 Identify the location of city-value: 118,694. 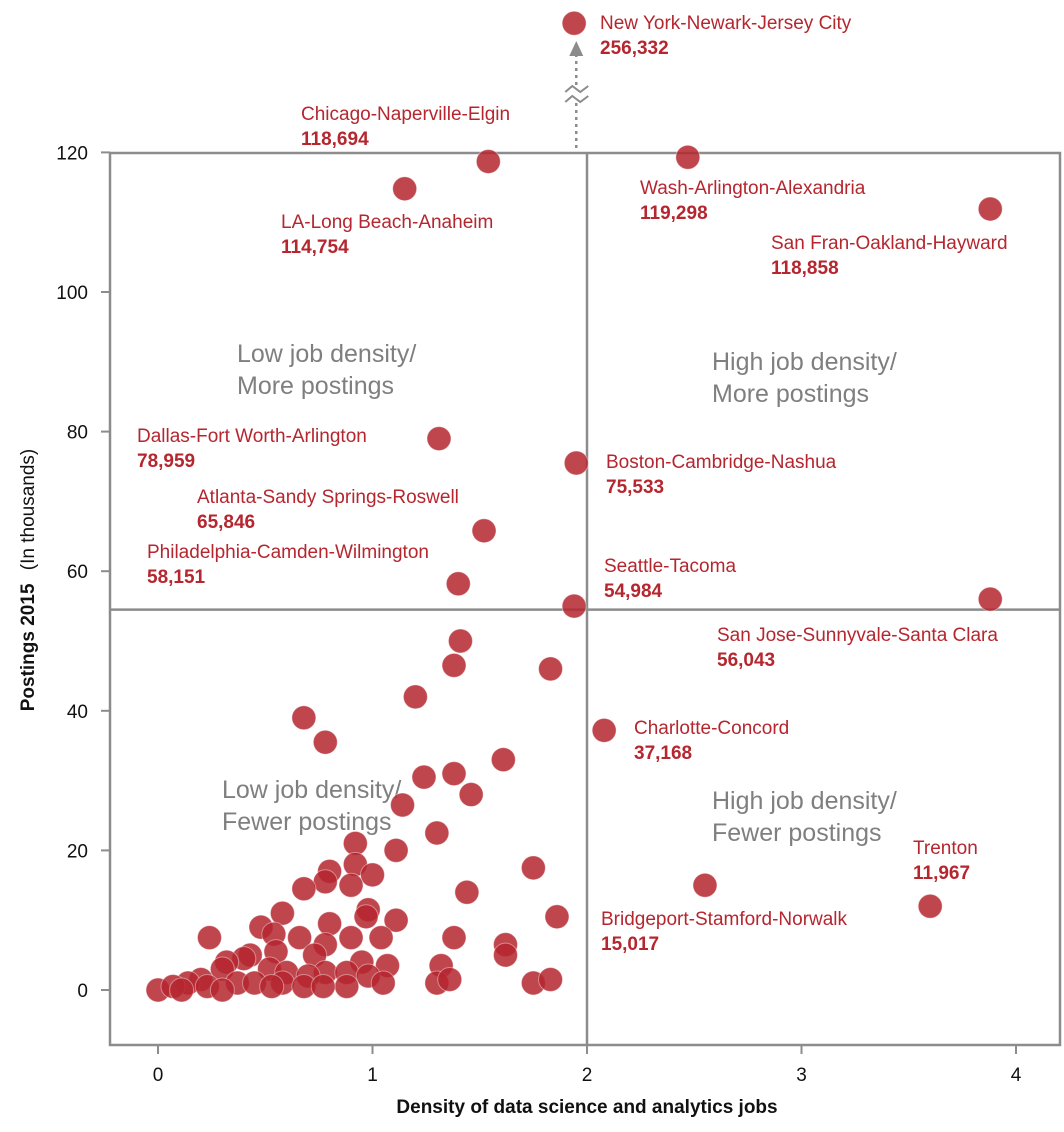
(335, 139).